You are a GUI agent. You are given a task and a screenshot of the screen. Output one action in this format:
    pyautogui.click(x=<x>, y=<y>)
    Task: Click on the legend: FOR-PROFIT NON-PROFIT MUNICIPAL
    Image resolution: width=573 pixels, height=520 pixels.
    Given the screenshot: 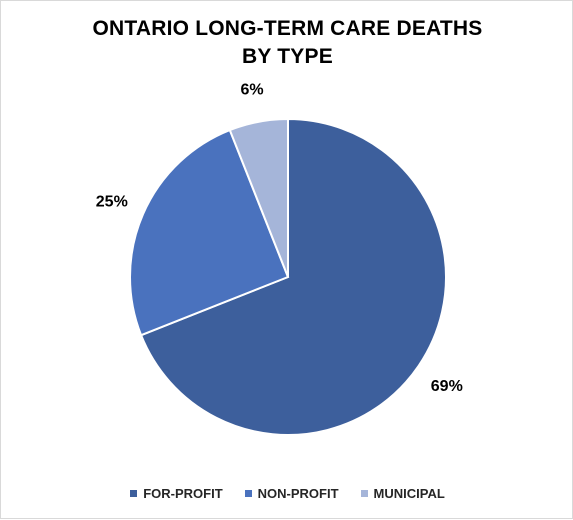 What is the action you would take?
    pyautogui.click(x=287, y=493)
    